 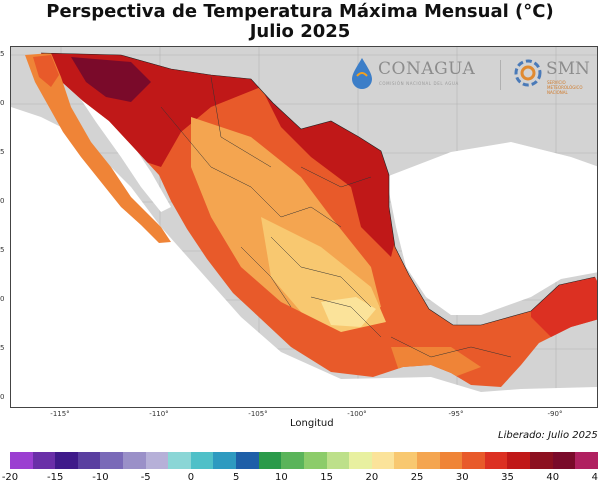 What do you see at coordinates (528, 73) in the screenshot?
I see `spiral-icon` at bounding box center [528, 73].